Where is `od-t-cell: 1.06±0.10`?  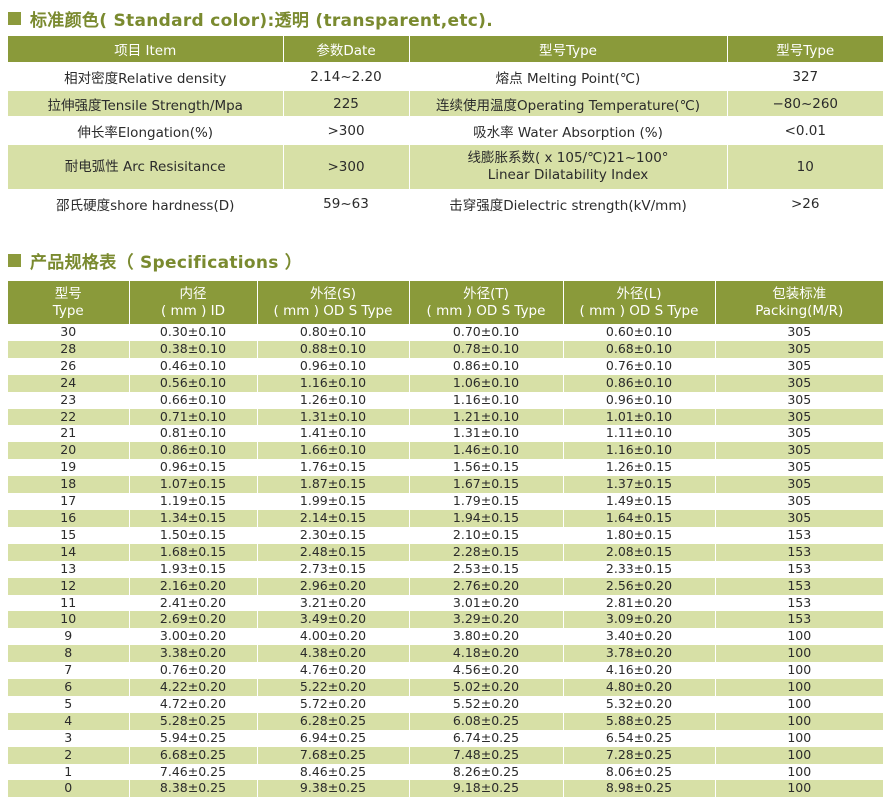
od-t-cell: 1.06±0.10 is located at coordinates (486, 383).